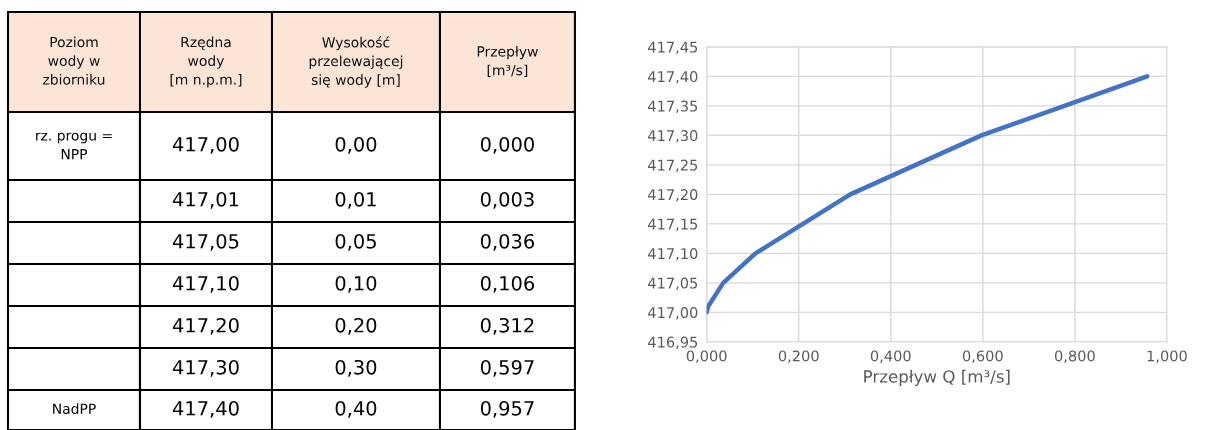  What do you see at coordinates (706, 356) in the screenshot?
I see `x-tick-label: 0,000` at bounding box center [706, 356].